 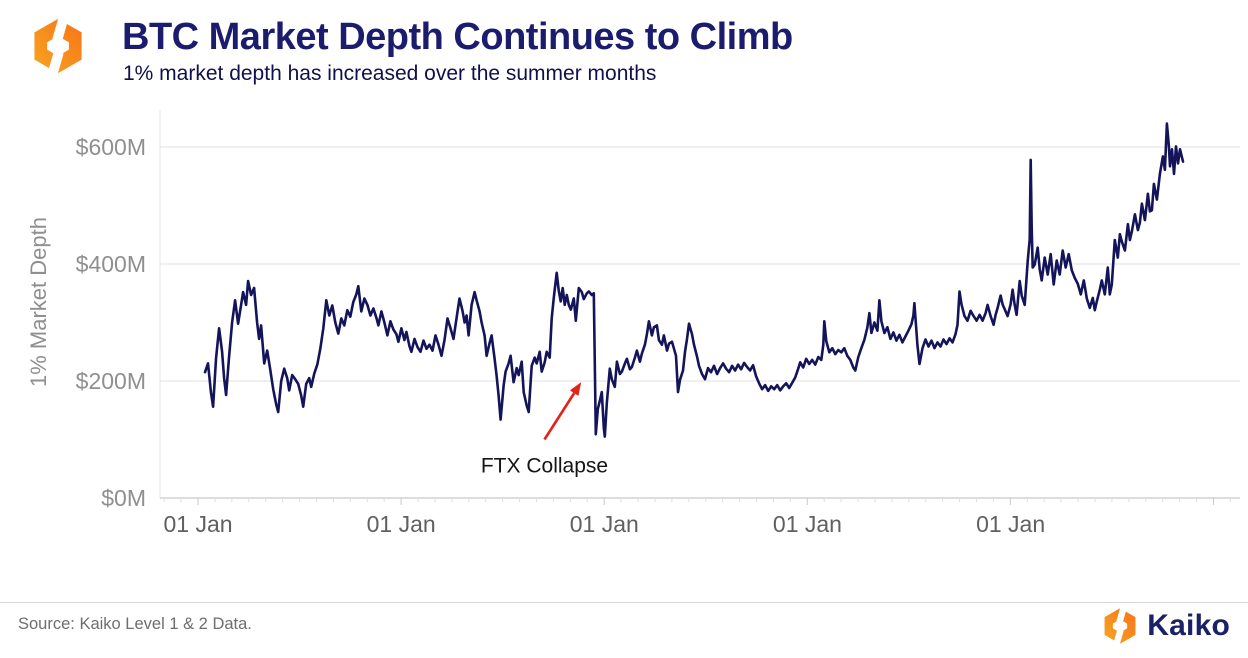 I want to click on kaiko-logo-icon, so click(x=58, y=46).